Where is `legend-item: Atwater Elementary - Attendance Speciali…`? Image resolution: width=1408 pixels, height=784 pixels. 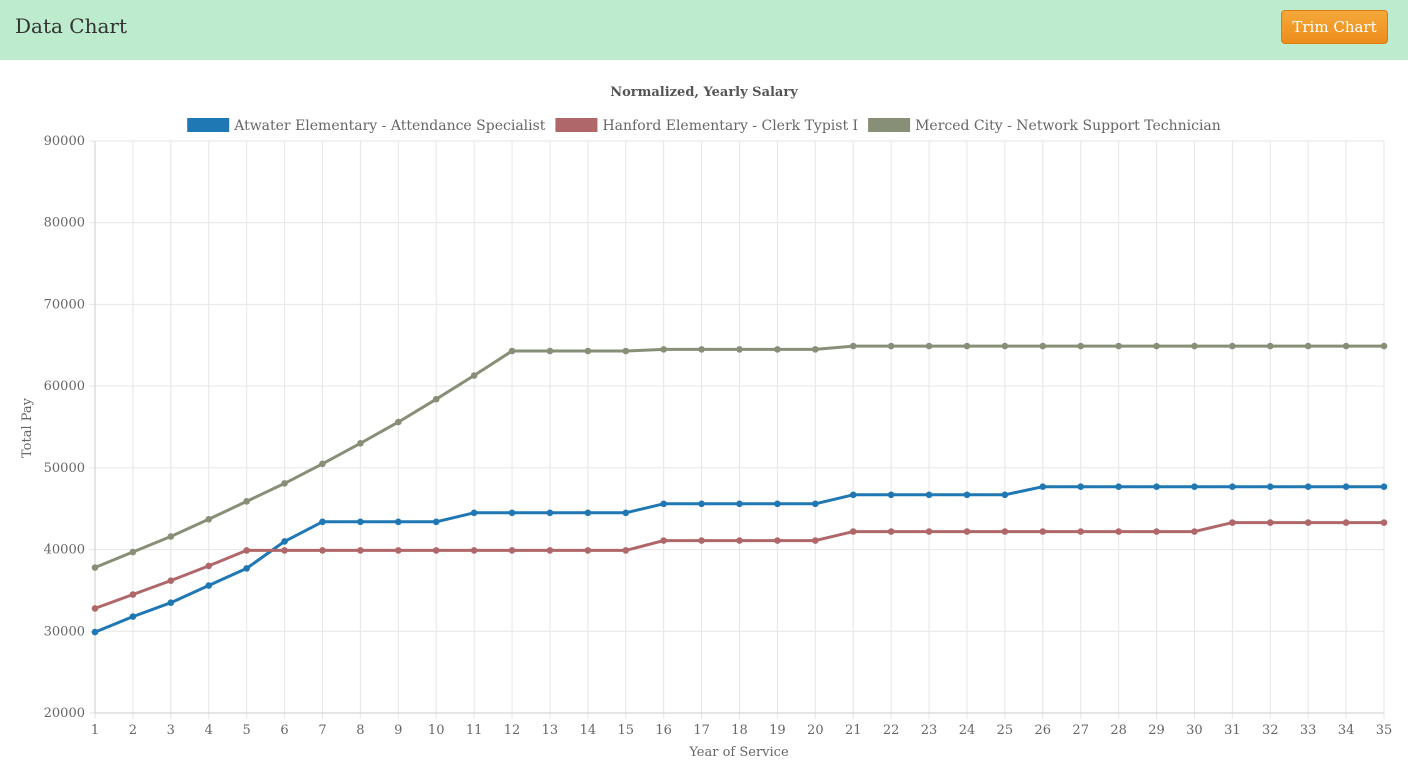
legend-item: Atwater Elementary - Attendance Speciali… is located at coordinates (366, 126).